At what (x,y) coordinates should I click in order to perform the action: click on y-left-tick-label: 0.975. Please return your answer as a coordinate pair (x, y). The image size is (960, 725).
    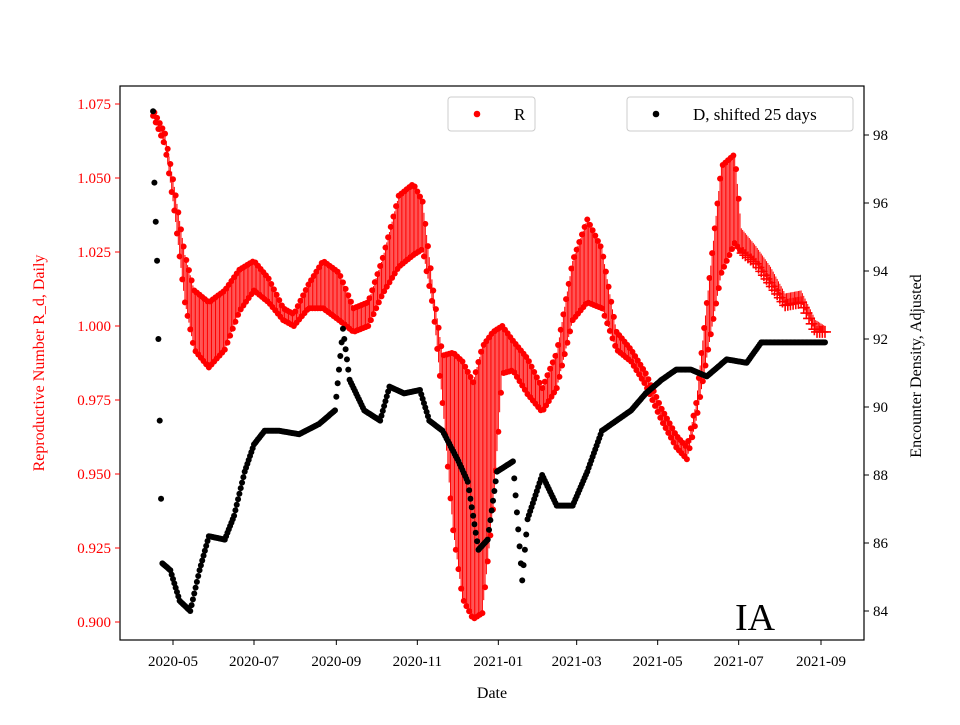
    Looking at the image, I should click on (94, 401).